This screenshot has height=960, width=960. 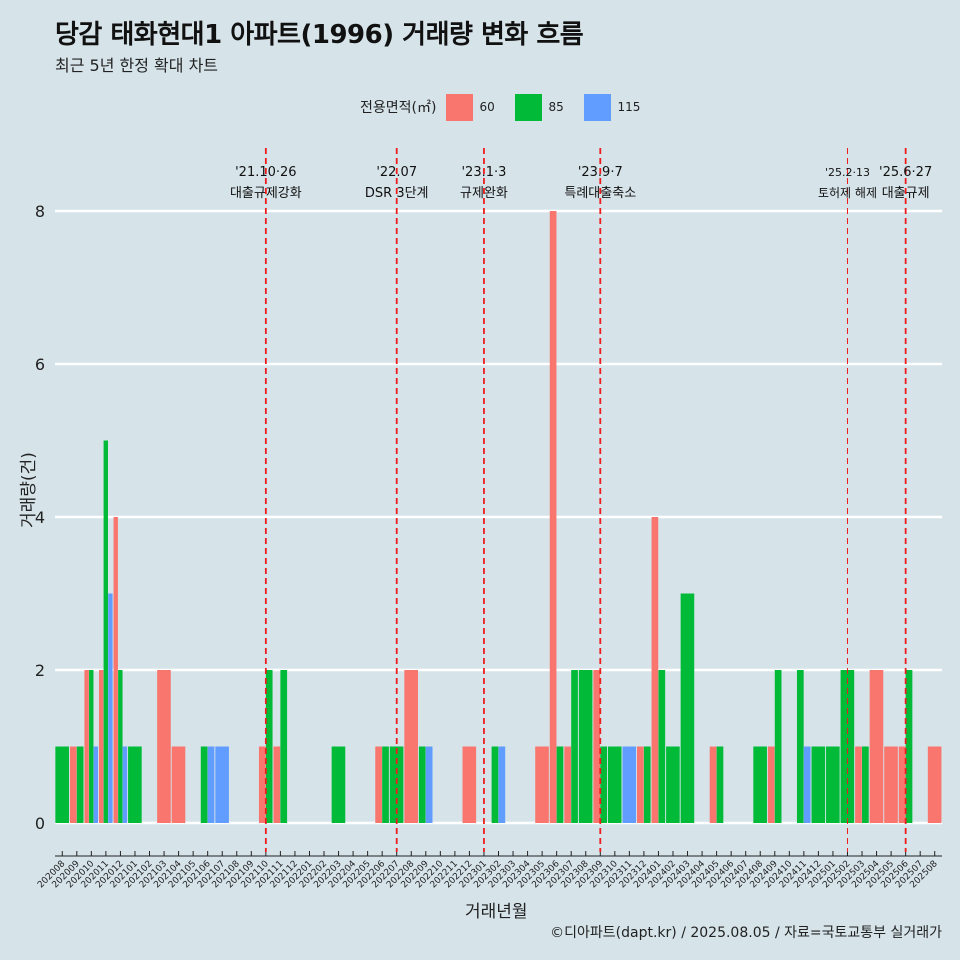 I want to click on annotation-date-202110: '21.10·26, so click(x=265, y=172).